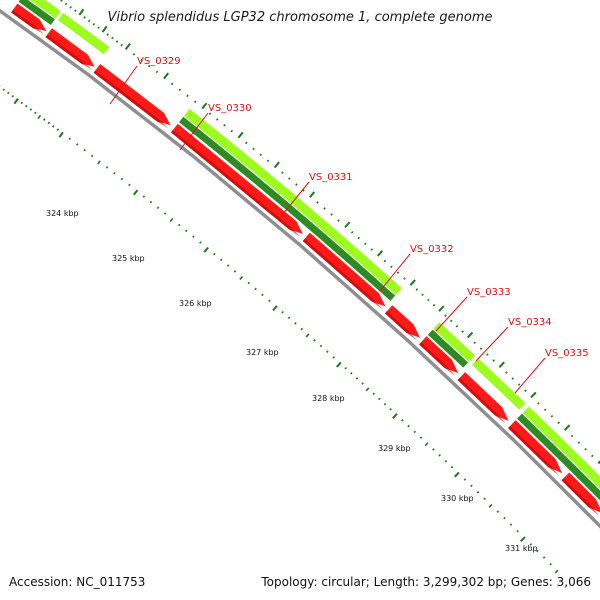 The width and height of the screenshot is (600, 600). I want to click on gene-label: VS_0331, so click(331, 177).